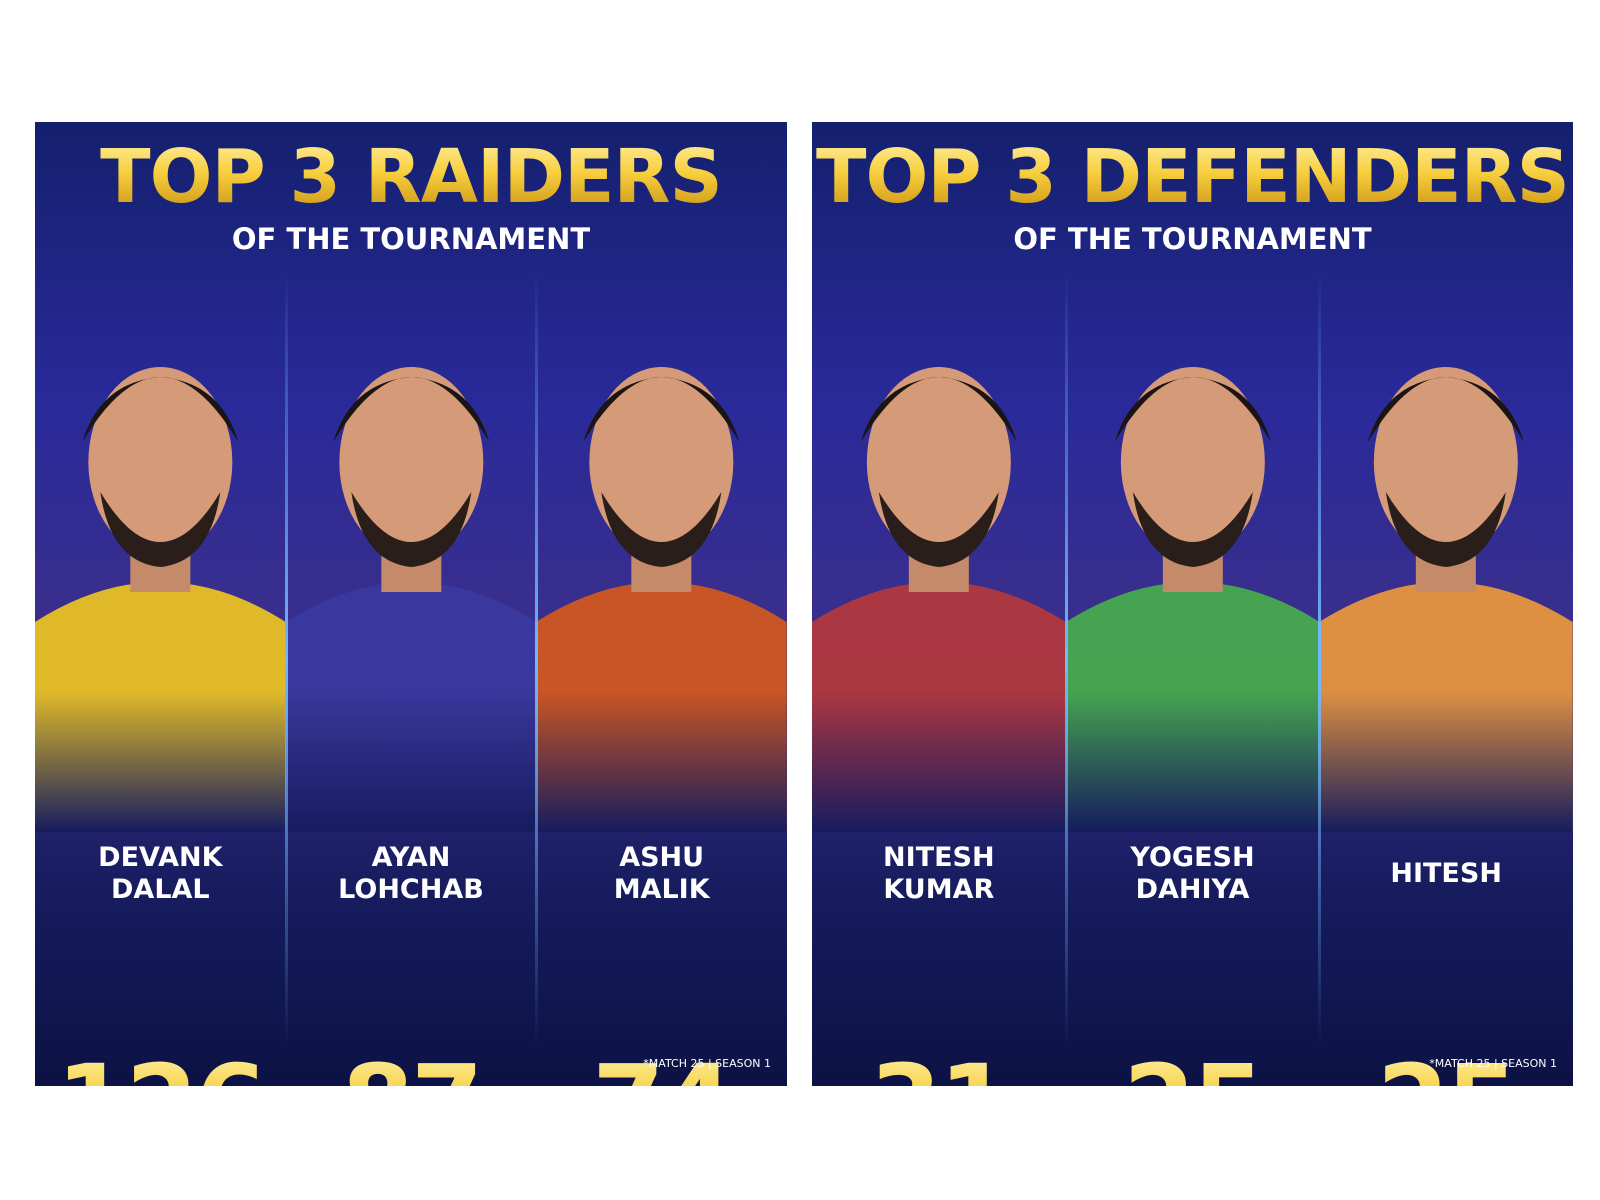  What do you see at coordinates (1192, 857) in the screenshot?
I see `player-name: YOGESH` at bounding box center [1192, 857].